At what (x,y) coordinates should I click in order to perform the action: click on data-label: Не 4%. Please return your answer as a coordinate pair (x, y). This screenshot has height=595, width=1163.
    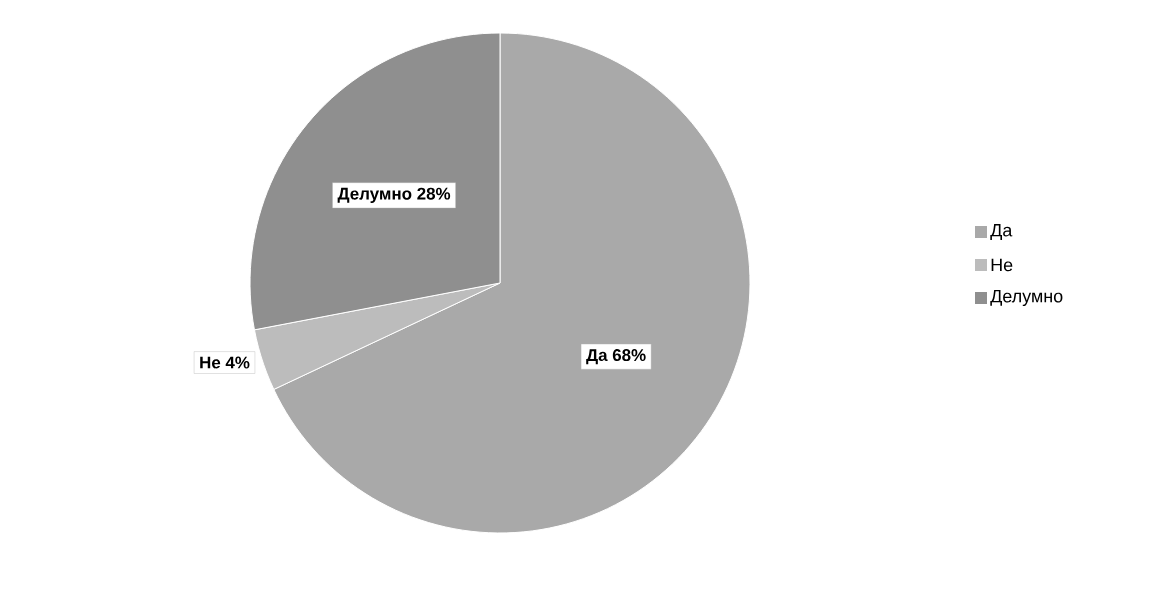
    Looking at the image, I should click on (225, 362).